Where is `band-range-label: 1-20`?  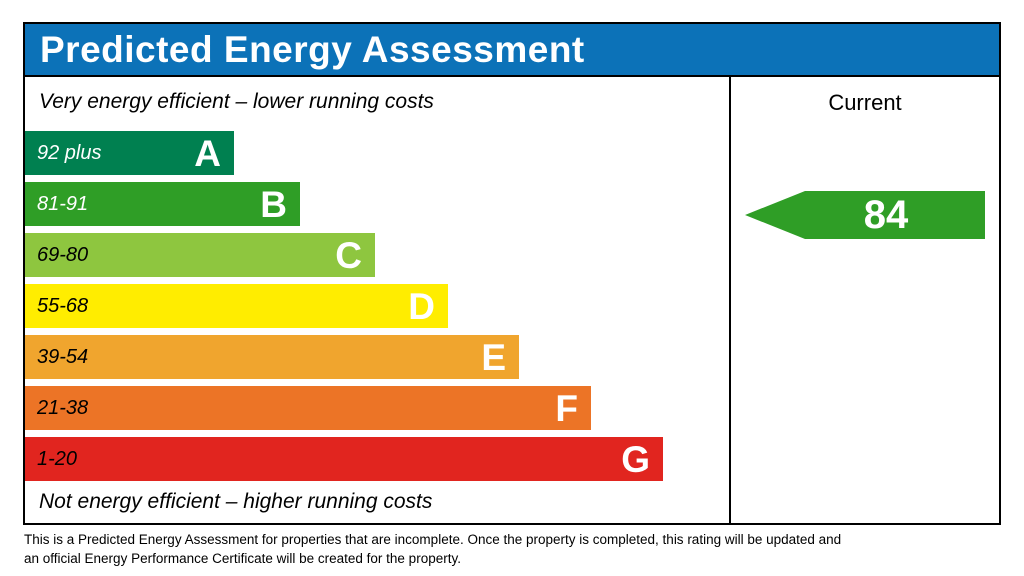
band-range-label: 1-20 is located at coordinates (57, 458).